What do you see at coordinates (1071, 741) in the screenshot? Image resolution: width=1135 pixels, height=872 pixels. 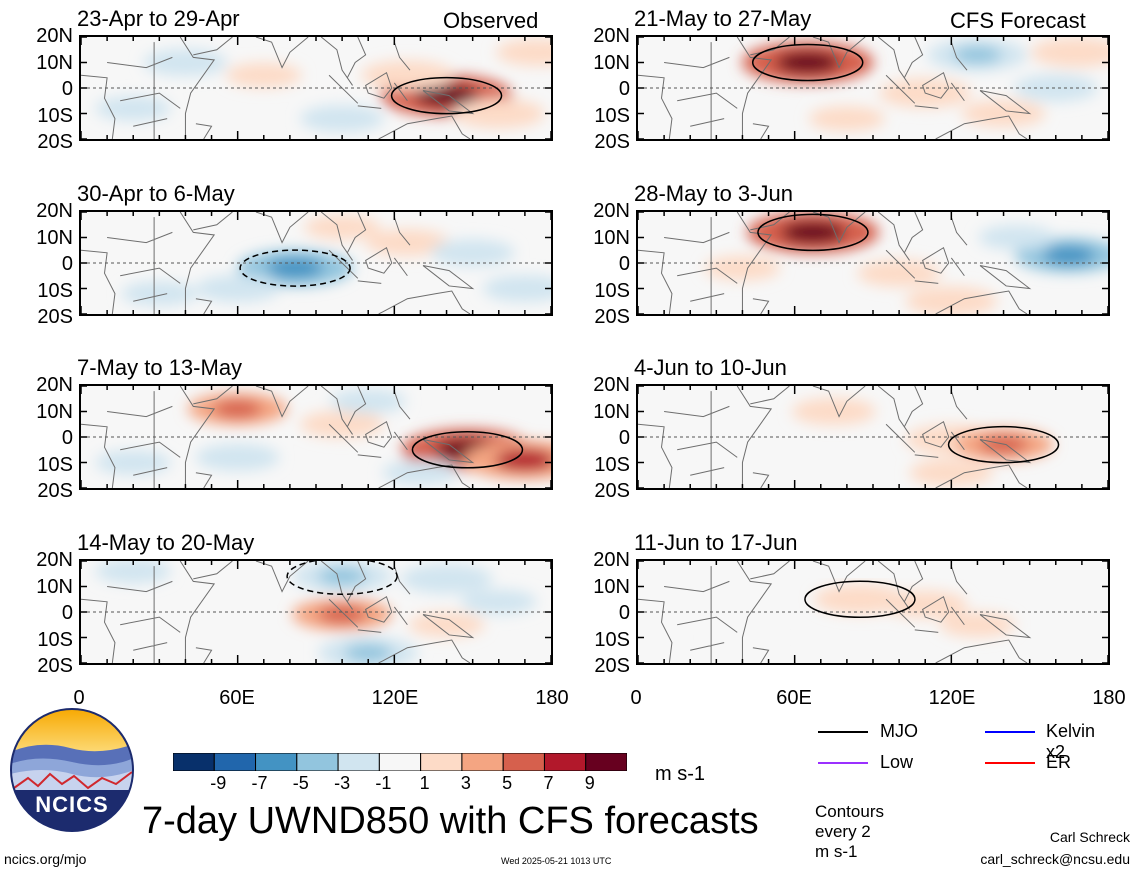 I see `legend-label-kelvin: Kelvin x2` at bounding box center [1071, 741].